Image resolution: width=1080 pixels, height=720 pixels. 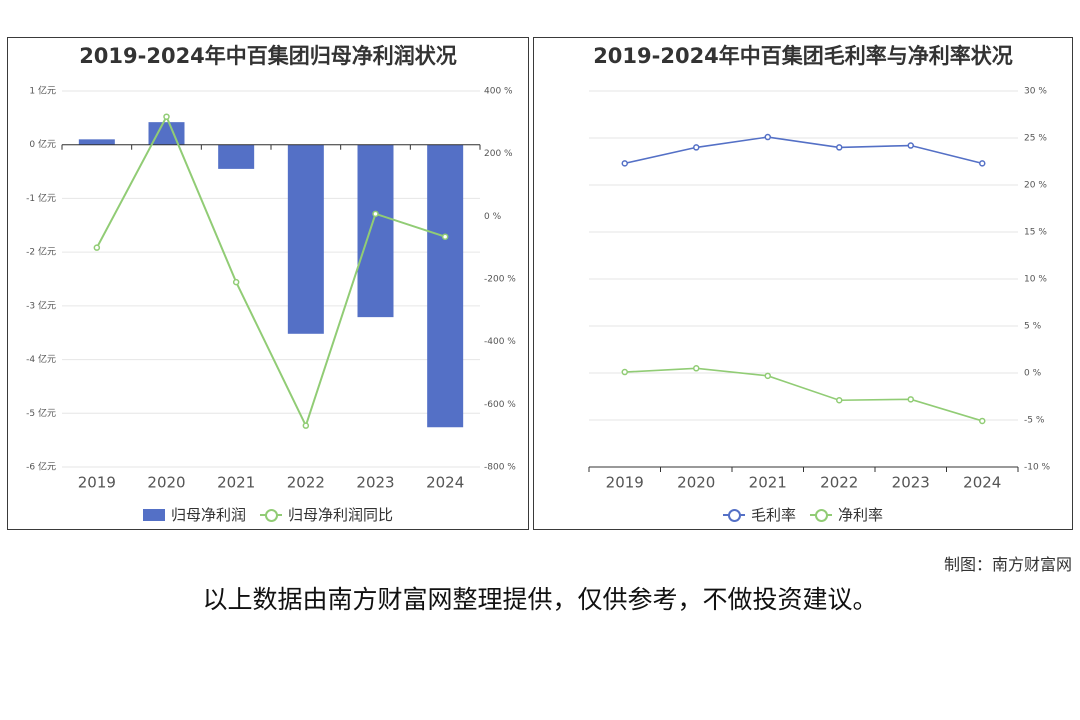 What do you see at coordinates (500, 468) in the screenshot?
I see `y-right-tick-label: -800 %` at bounding box center [500, 468].